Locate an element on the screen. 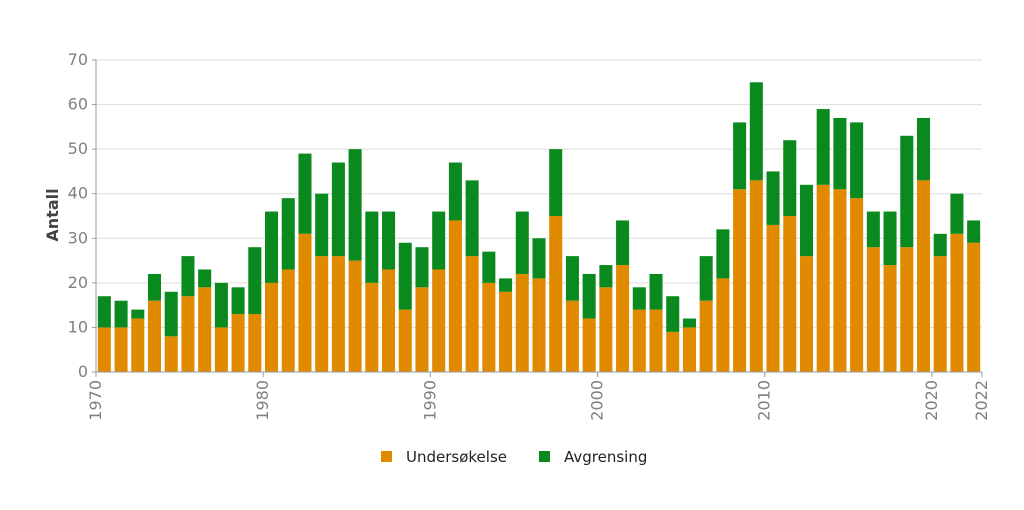  bar-undersokelse-1994 is located at coordinates (506, 331).